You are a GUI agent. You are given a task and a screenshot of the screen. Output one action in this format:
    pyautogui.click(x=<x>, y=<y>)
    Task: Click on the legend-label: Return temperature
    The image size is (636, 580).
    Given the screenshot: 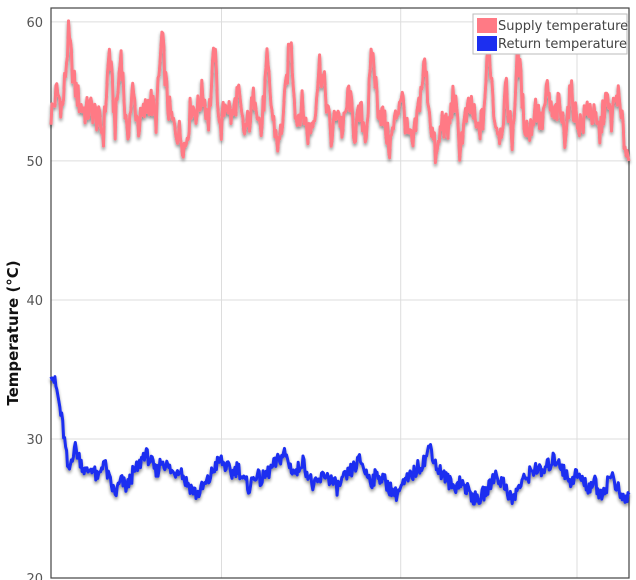 What is the action you would take?
    pyautogui.click(x=562, y=44)
    